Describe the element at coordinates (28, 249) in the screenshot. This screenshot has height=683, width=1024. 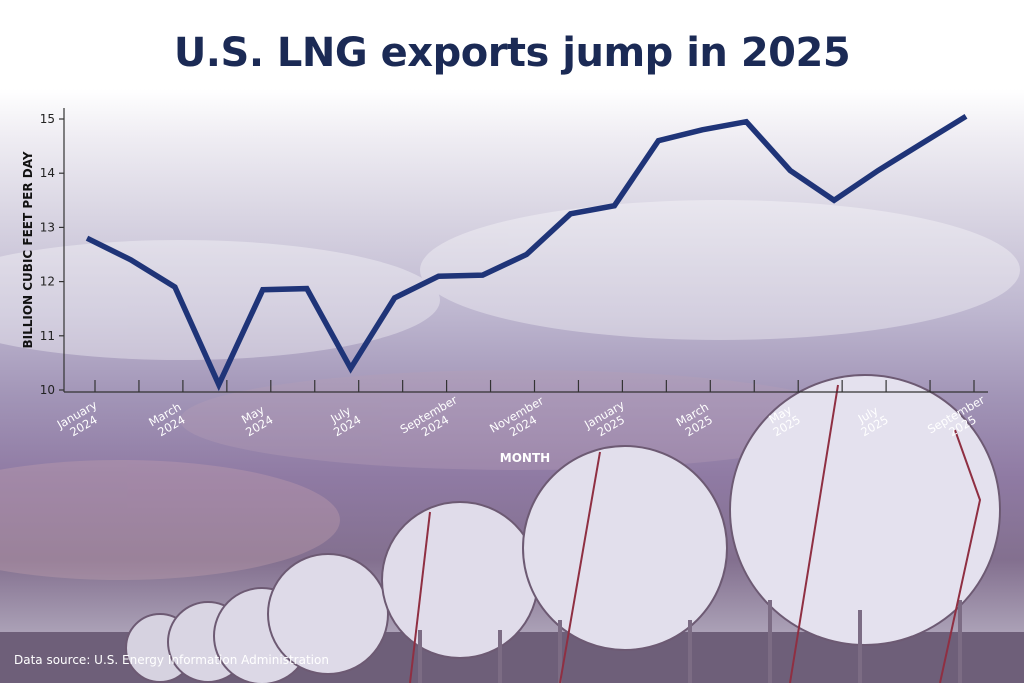
I see `y-axis-title: BILLION CUBIC FEET PER DAY` at that location.